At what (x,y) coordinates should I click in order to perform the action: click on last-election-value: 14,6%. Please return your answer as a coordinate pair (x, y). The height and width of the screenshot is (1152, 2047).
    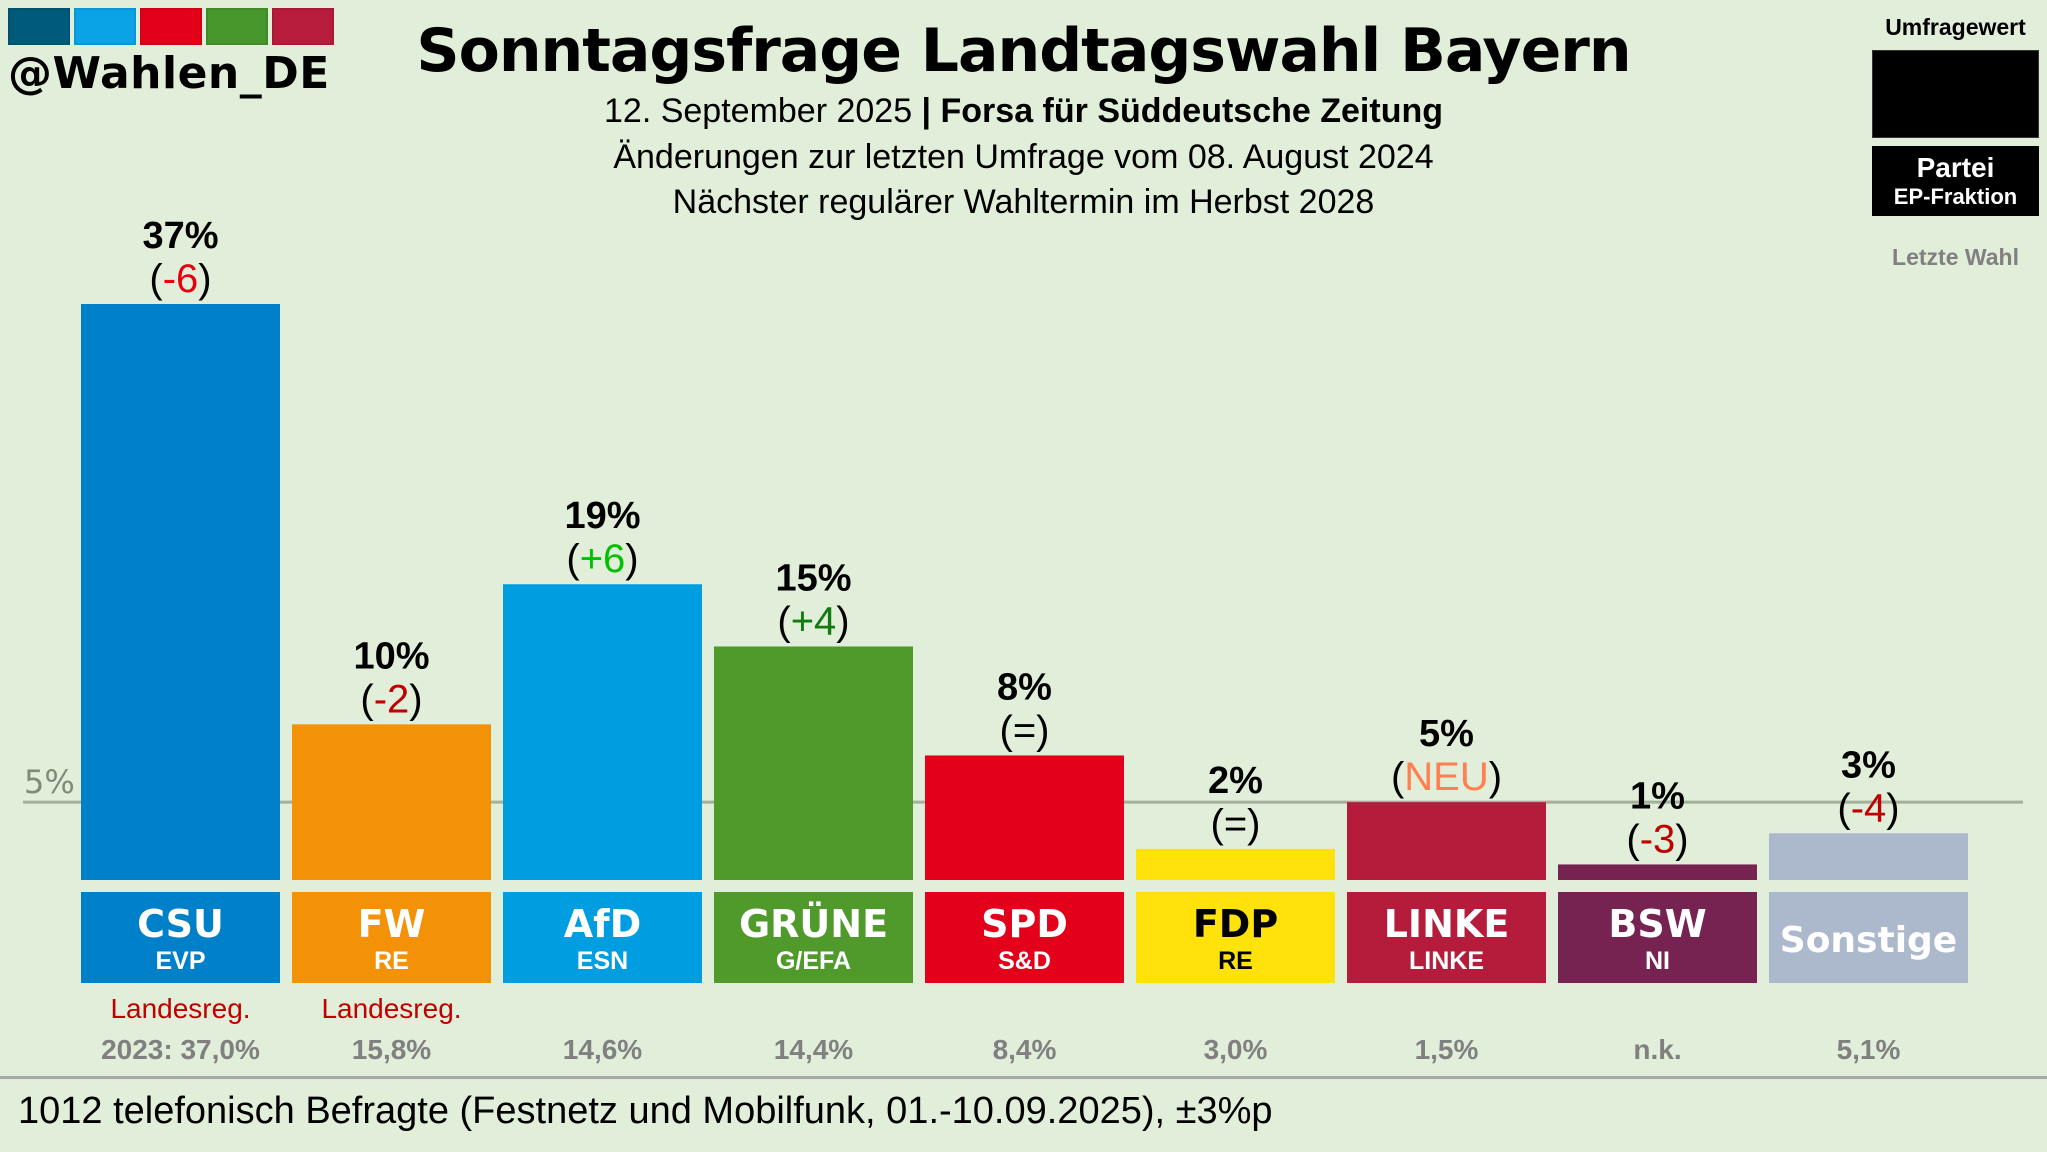
    Looking at the image, I should click on (602, 1049).